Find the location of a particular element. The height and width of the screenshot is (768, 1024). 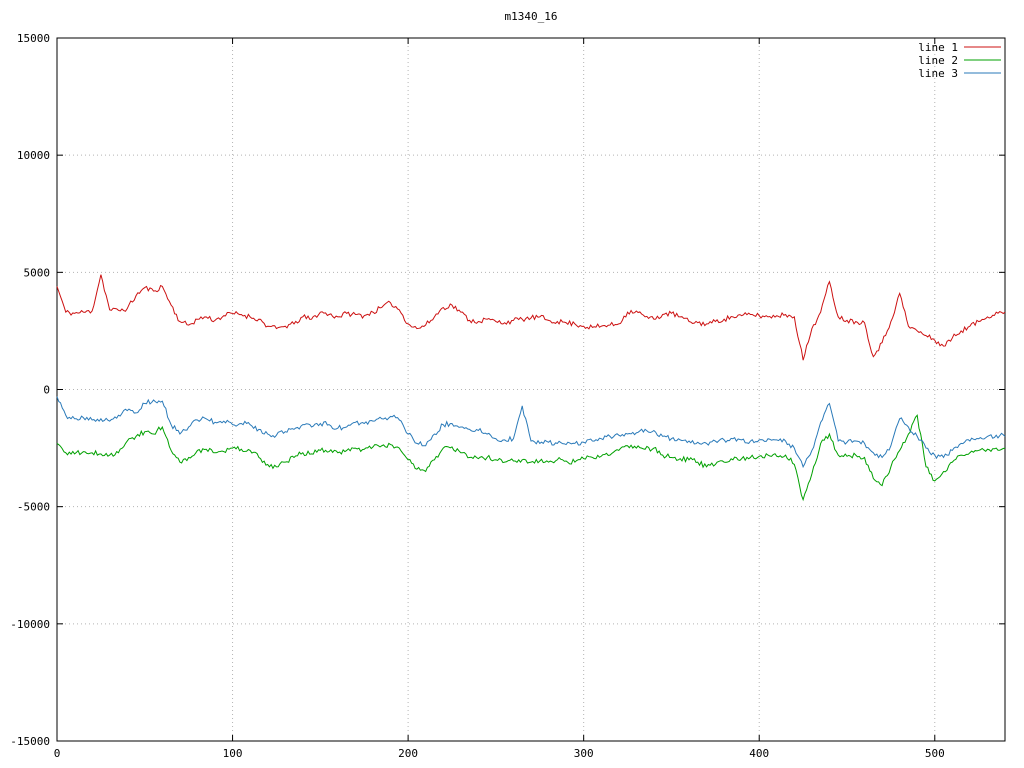

chart-title: m1340_16 is located at coordinates (531, 16).